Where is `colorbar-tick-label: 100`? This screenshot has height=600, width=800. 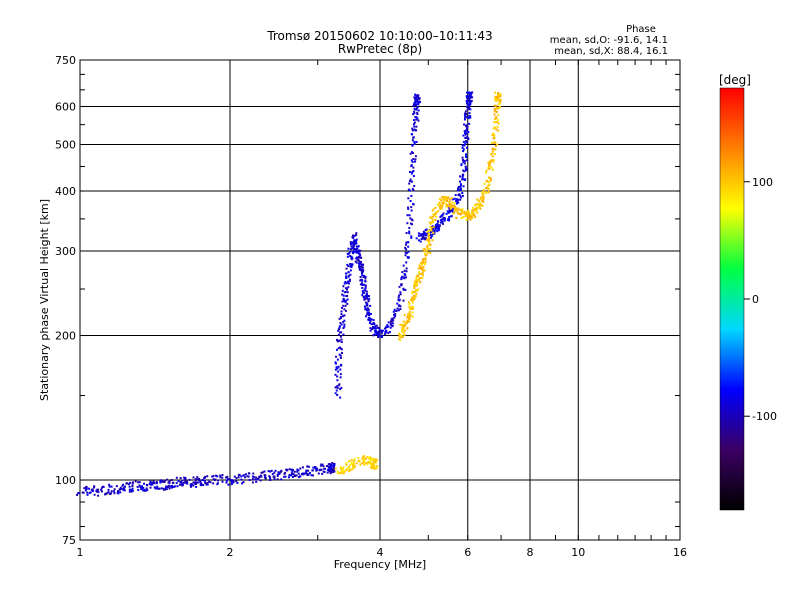 colorbar-tick-label: 100 is located at coordinates (762, 182).